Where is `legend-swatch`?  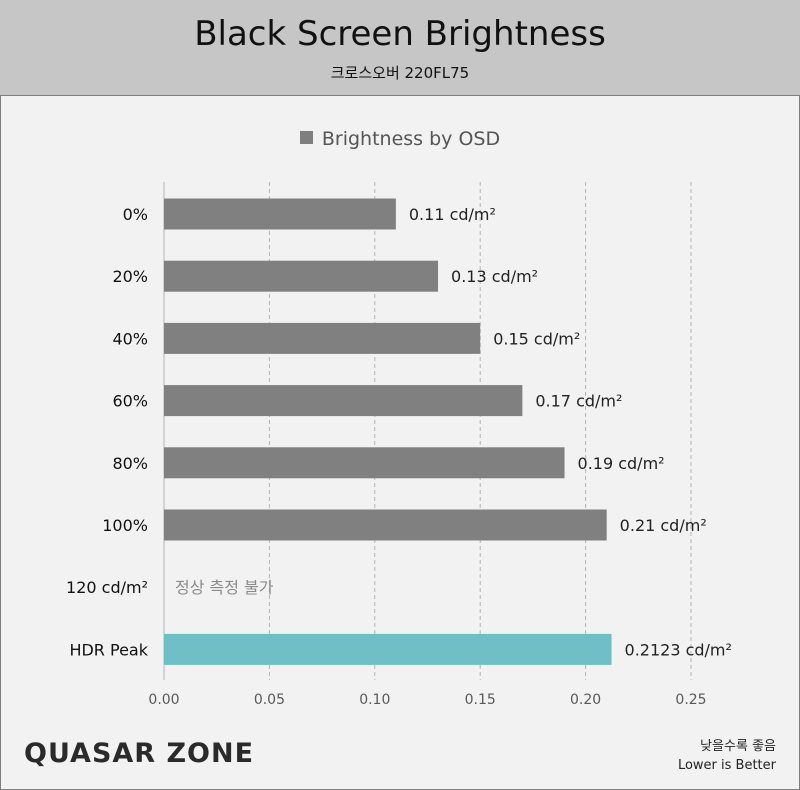
legend-swatch is located at coordinates (306, 137).